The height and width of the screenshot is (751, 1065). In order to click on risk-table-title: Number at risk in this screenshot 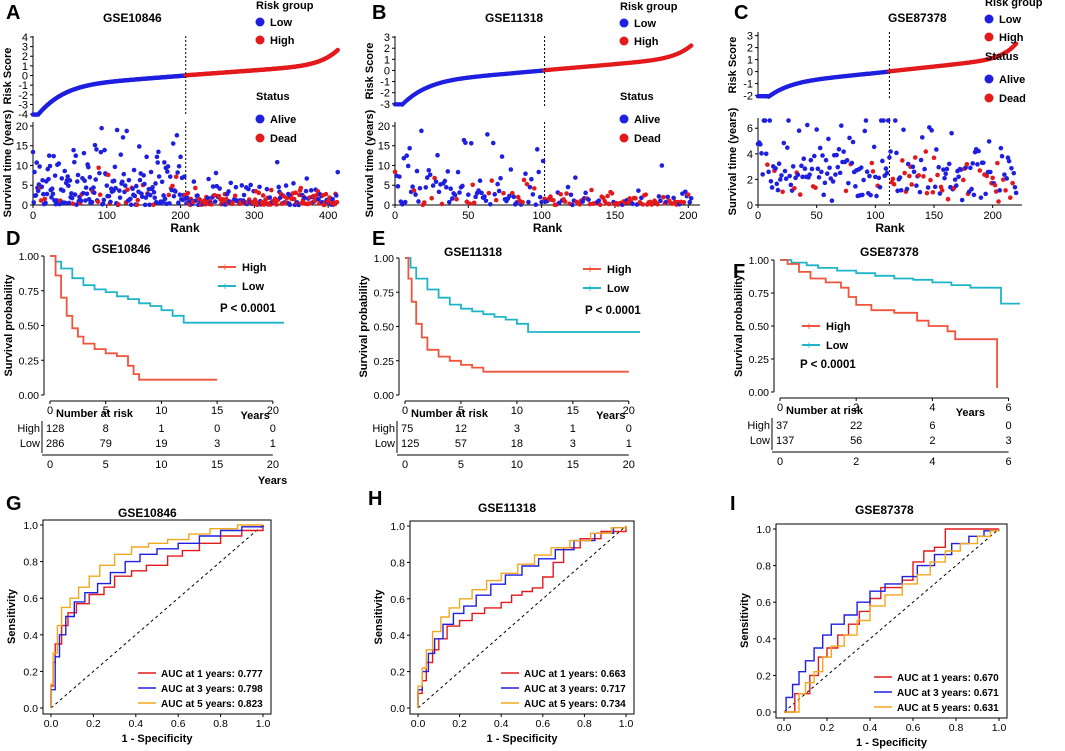, I will do `click(450, 414)`.